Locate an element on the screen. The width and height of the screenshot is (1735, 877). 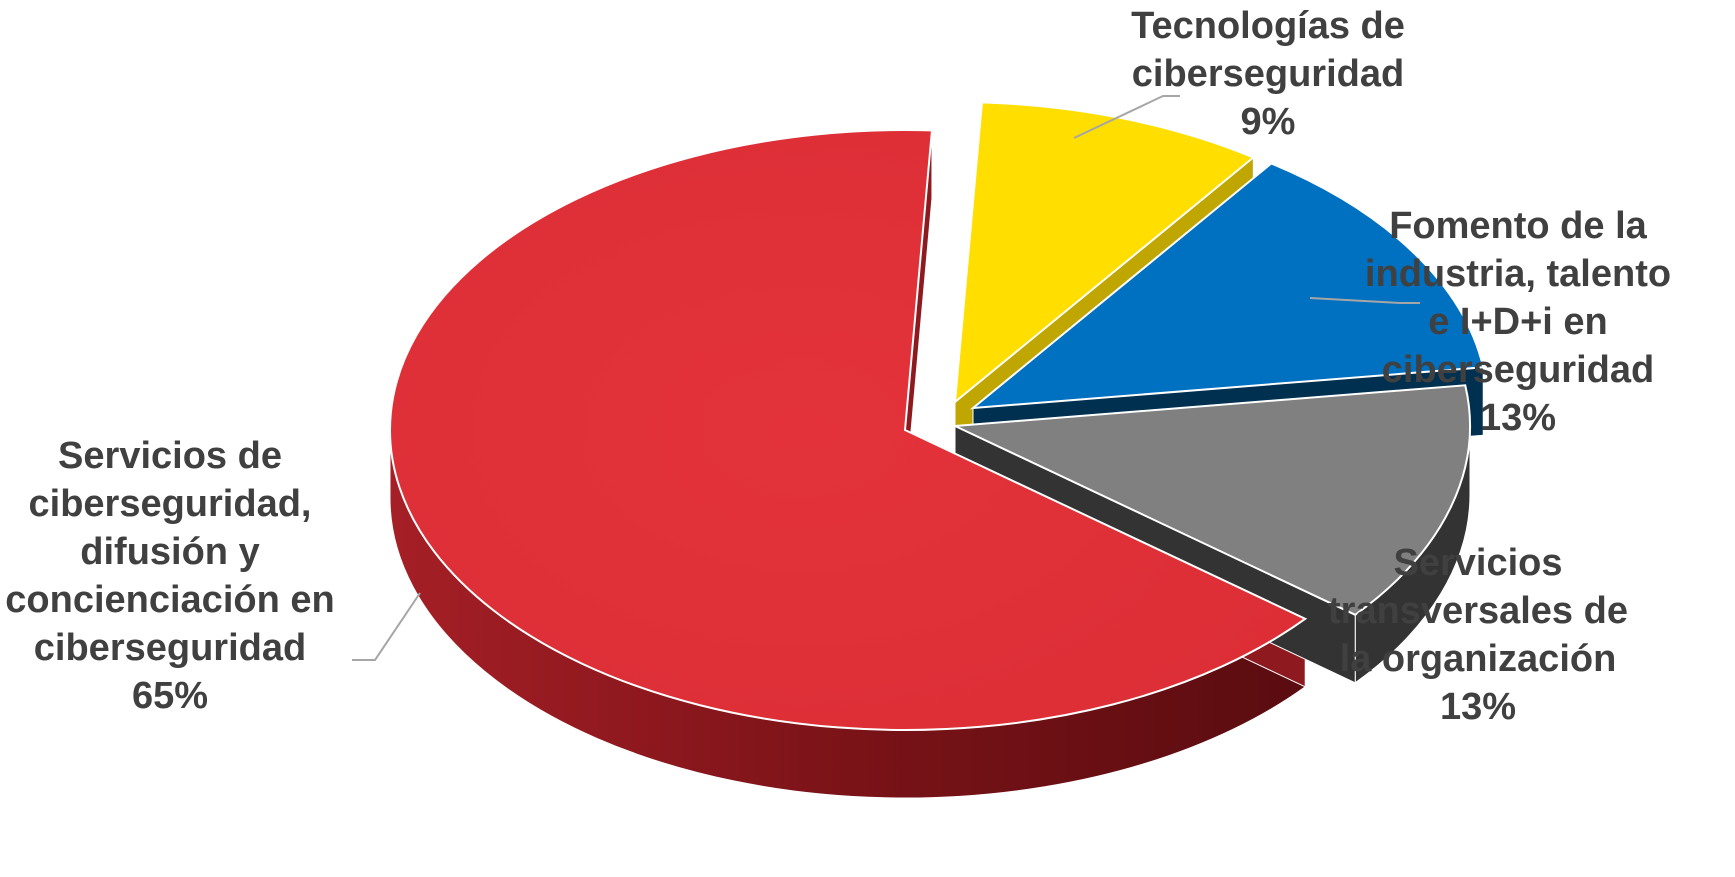
slice-label-0: Tecnologías de ciberseguridad 9% is located at coordinates (1268, 74).